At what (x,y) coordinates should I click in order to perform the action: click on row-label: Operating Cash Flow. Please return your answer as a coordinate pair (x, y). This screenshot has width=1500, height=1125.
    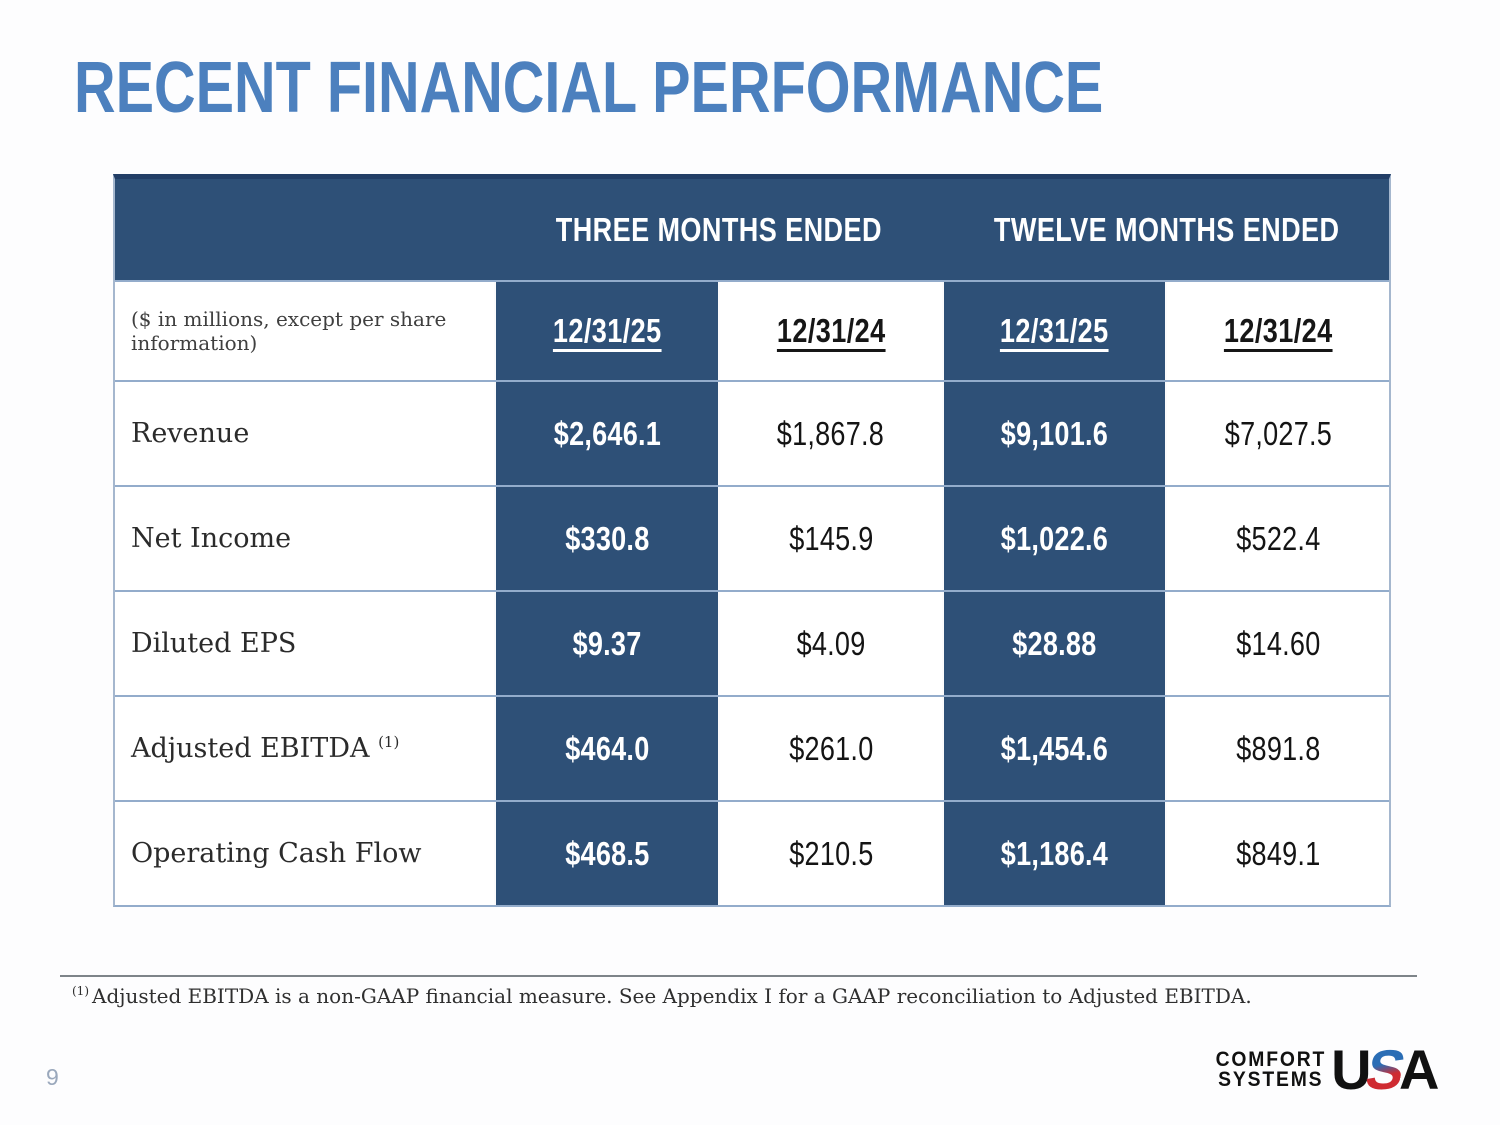
    Looking at the image, I should click on (276, 853).